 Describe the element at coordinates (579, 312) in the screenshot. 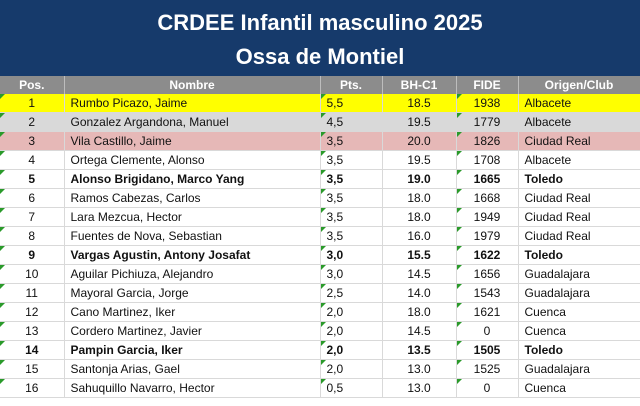

I see `cell-club: Cuenca` at that location.